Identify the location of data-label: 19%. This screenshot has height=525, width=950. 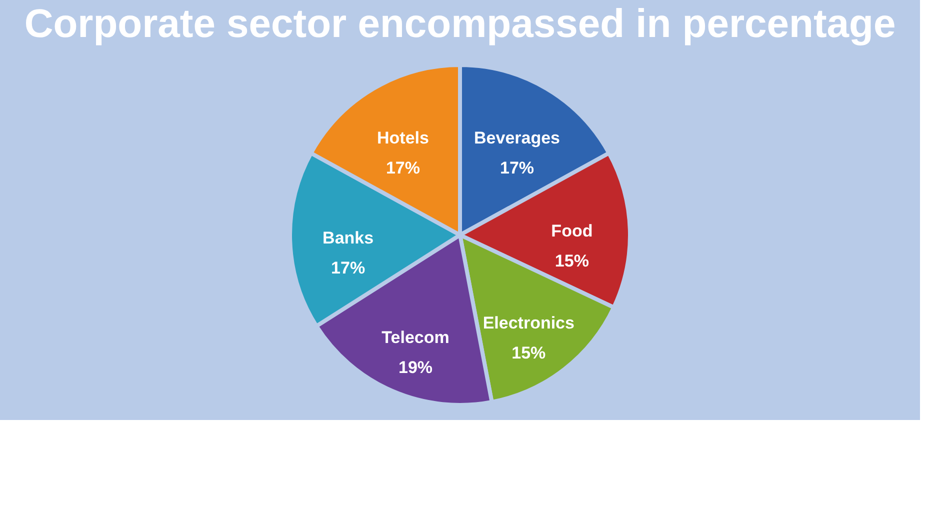
(415, 367).